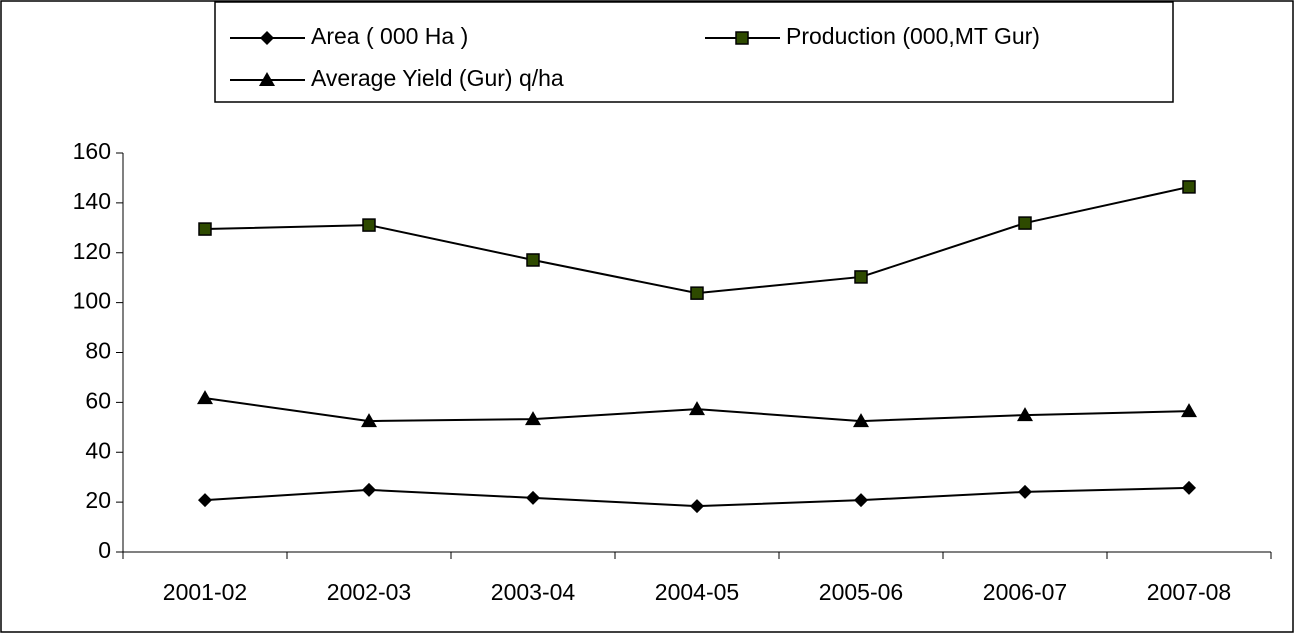 This screenshot has width=1295, height=634. Describe the element at coordinates (533, 592) in the screenshot. I see `x-tick-label: 2003-04` at that location.